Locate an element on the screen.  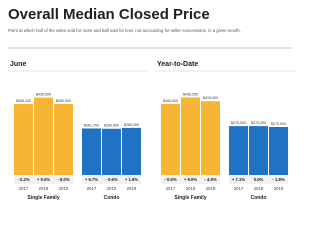
change-label: 0.0% is located at coordinates (259, 179).